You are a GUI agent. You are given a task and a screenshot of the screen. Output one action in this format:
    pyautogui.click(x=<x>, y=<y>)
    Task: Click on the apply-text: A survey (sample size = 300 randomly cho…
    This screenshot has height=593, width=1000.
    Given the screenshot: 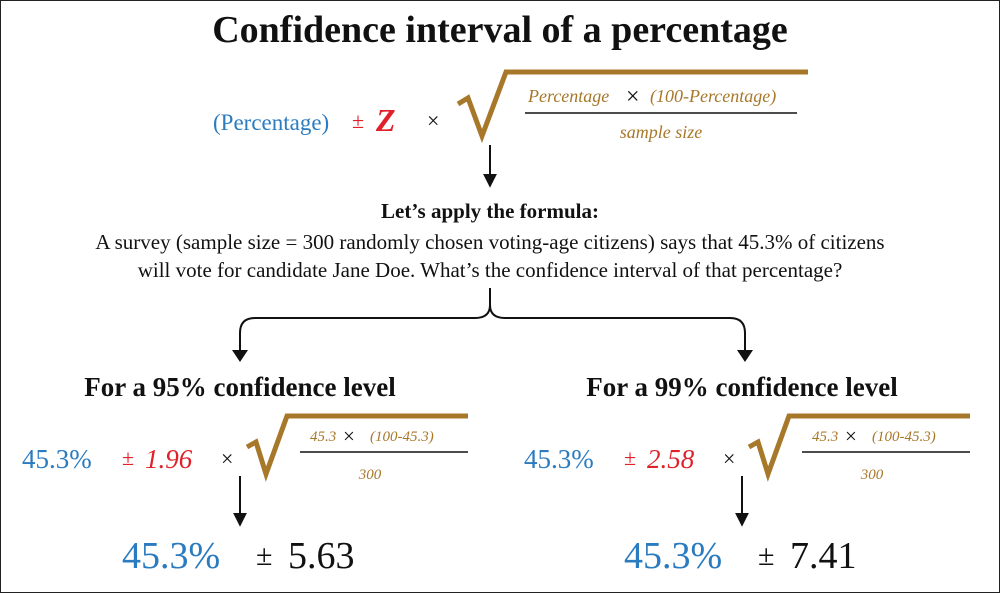 What is the action you would take?
    pyautogui.click(x=489, y=242)
    